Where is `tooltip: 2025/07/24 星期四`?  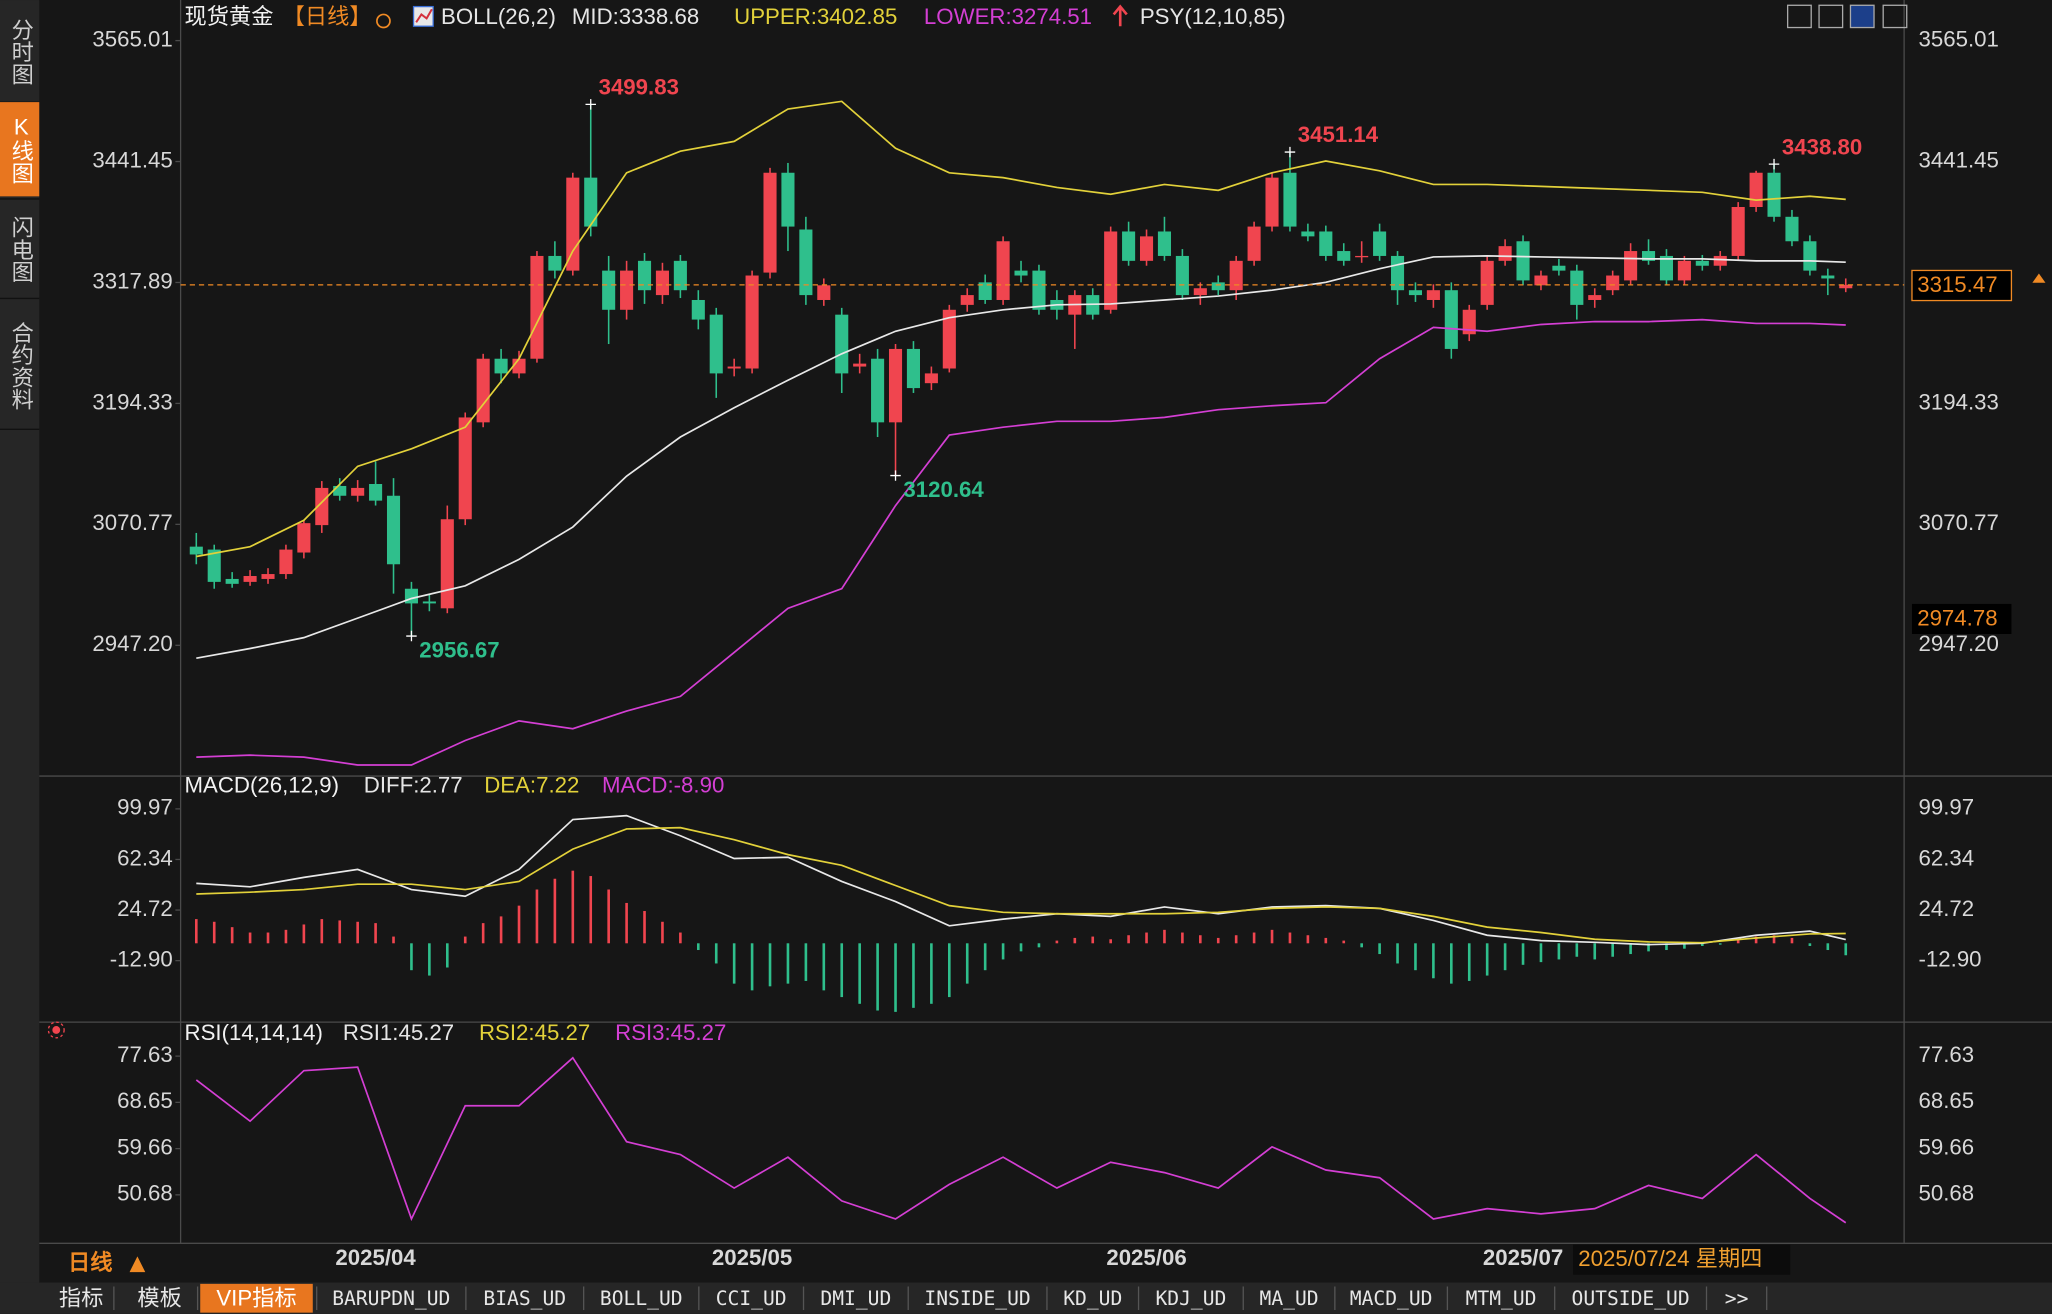 tooltip: 2025/07/24 星期四 is located at coordinates (1670, 1258).